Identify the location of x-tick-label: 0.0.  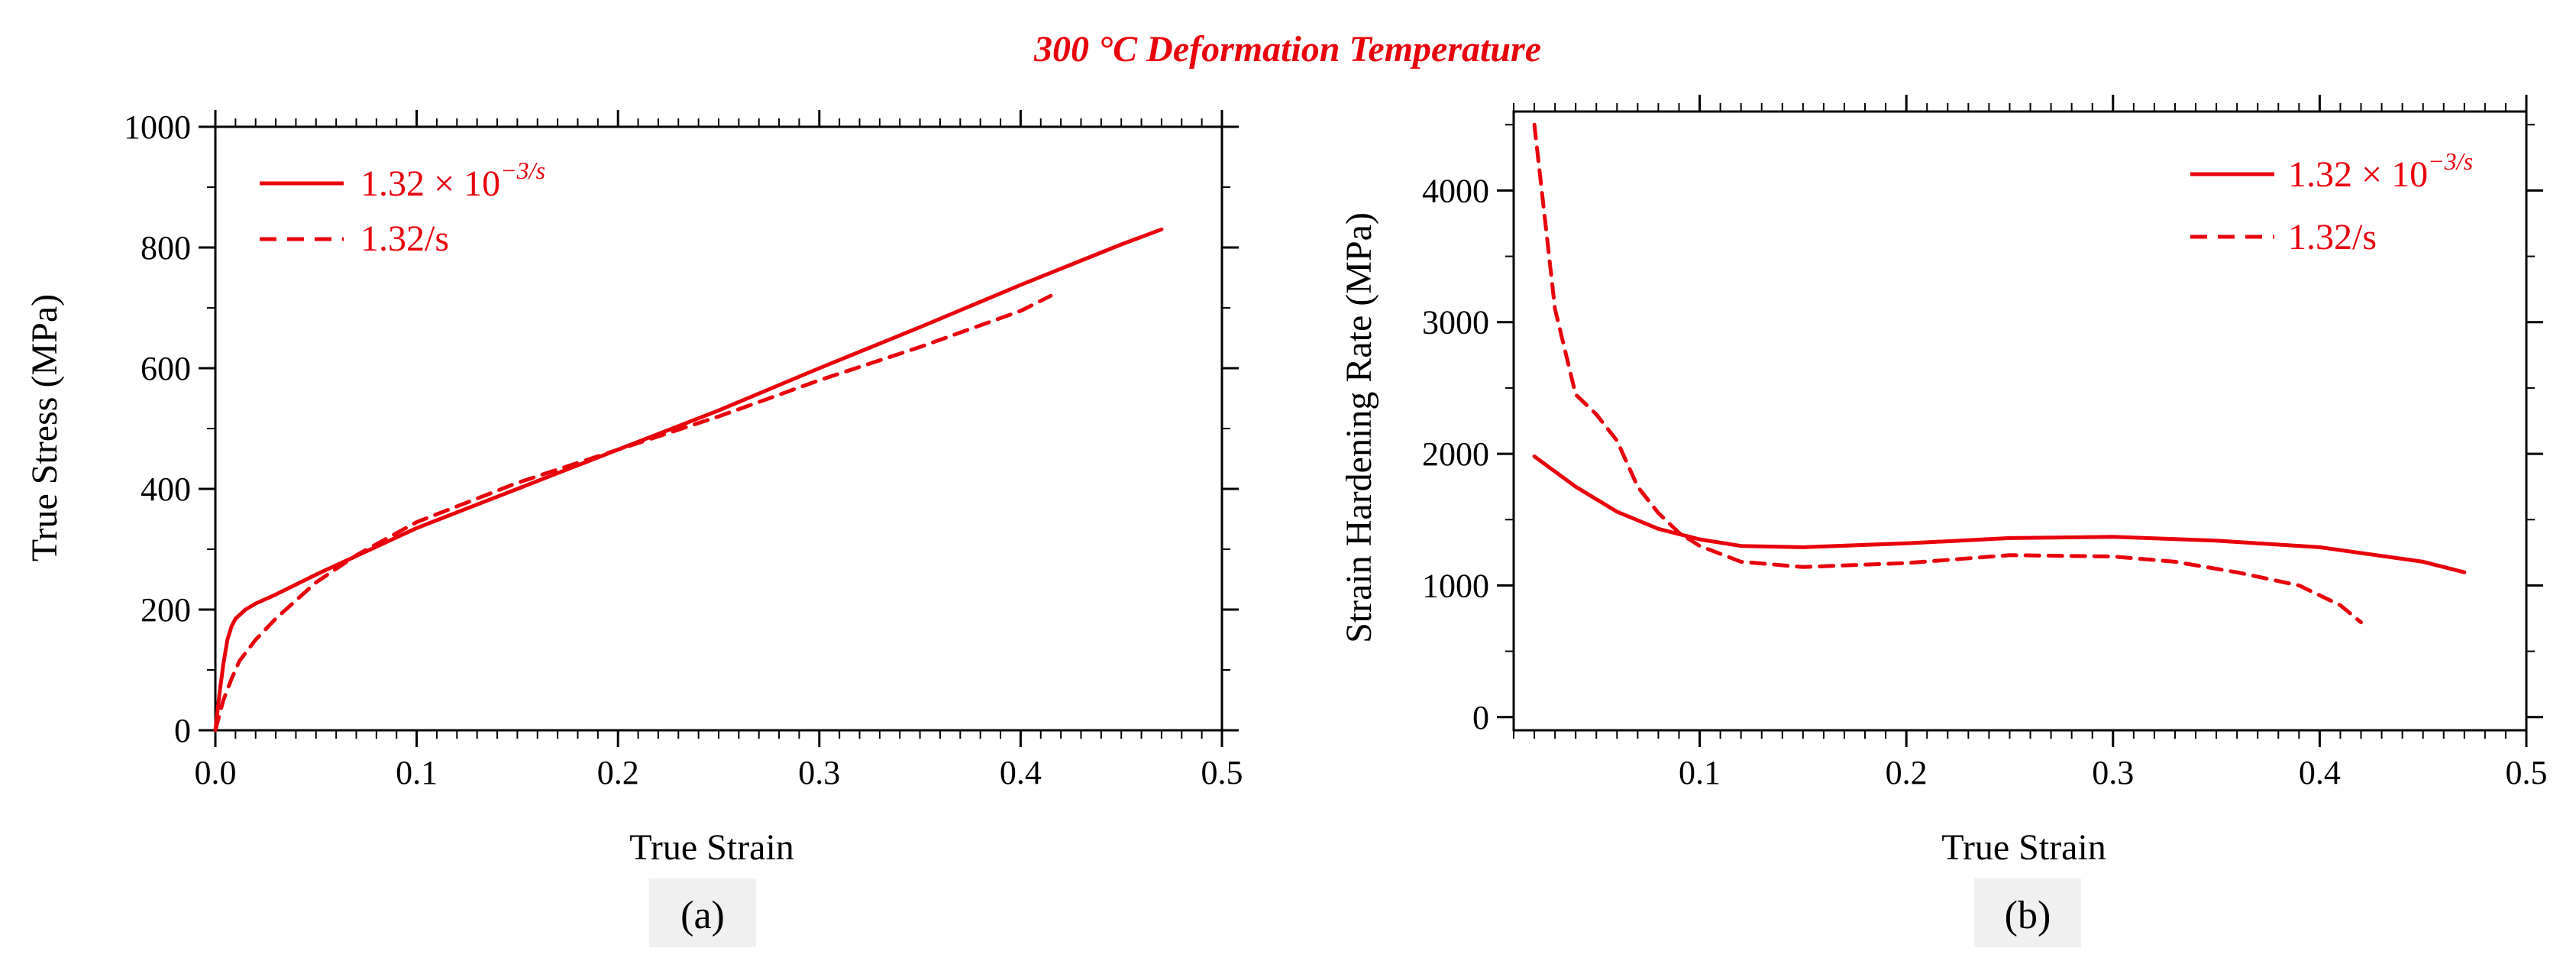
(216, 772).